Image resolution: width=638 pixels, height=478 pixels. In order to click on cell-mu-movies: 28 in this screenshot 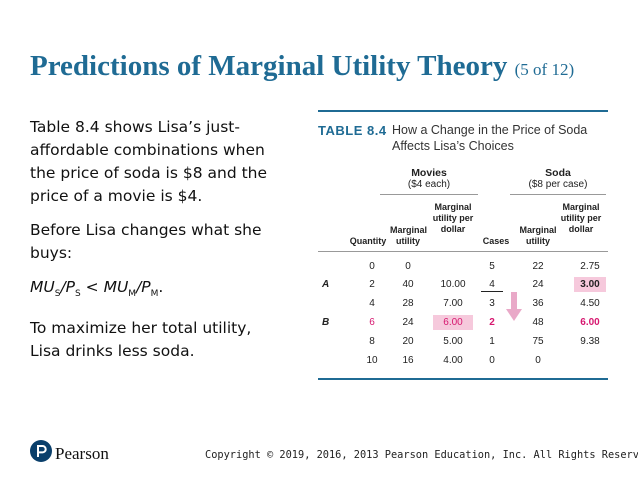, I will do `click(408, 303)`.